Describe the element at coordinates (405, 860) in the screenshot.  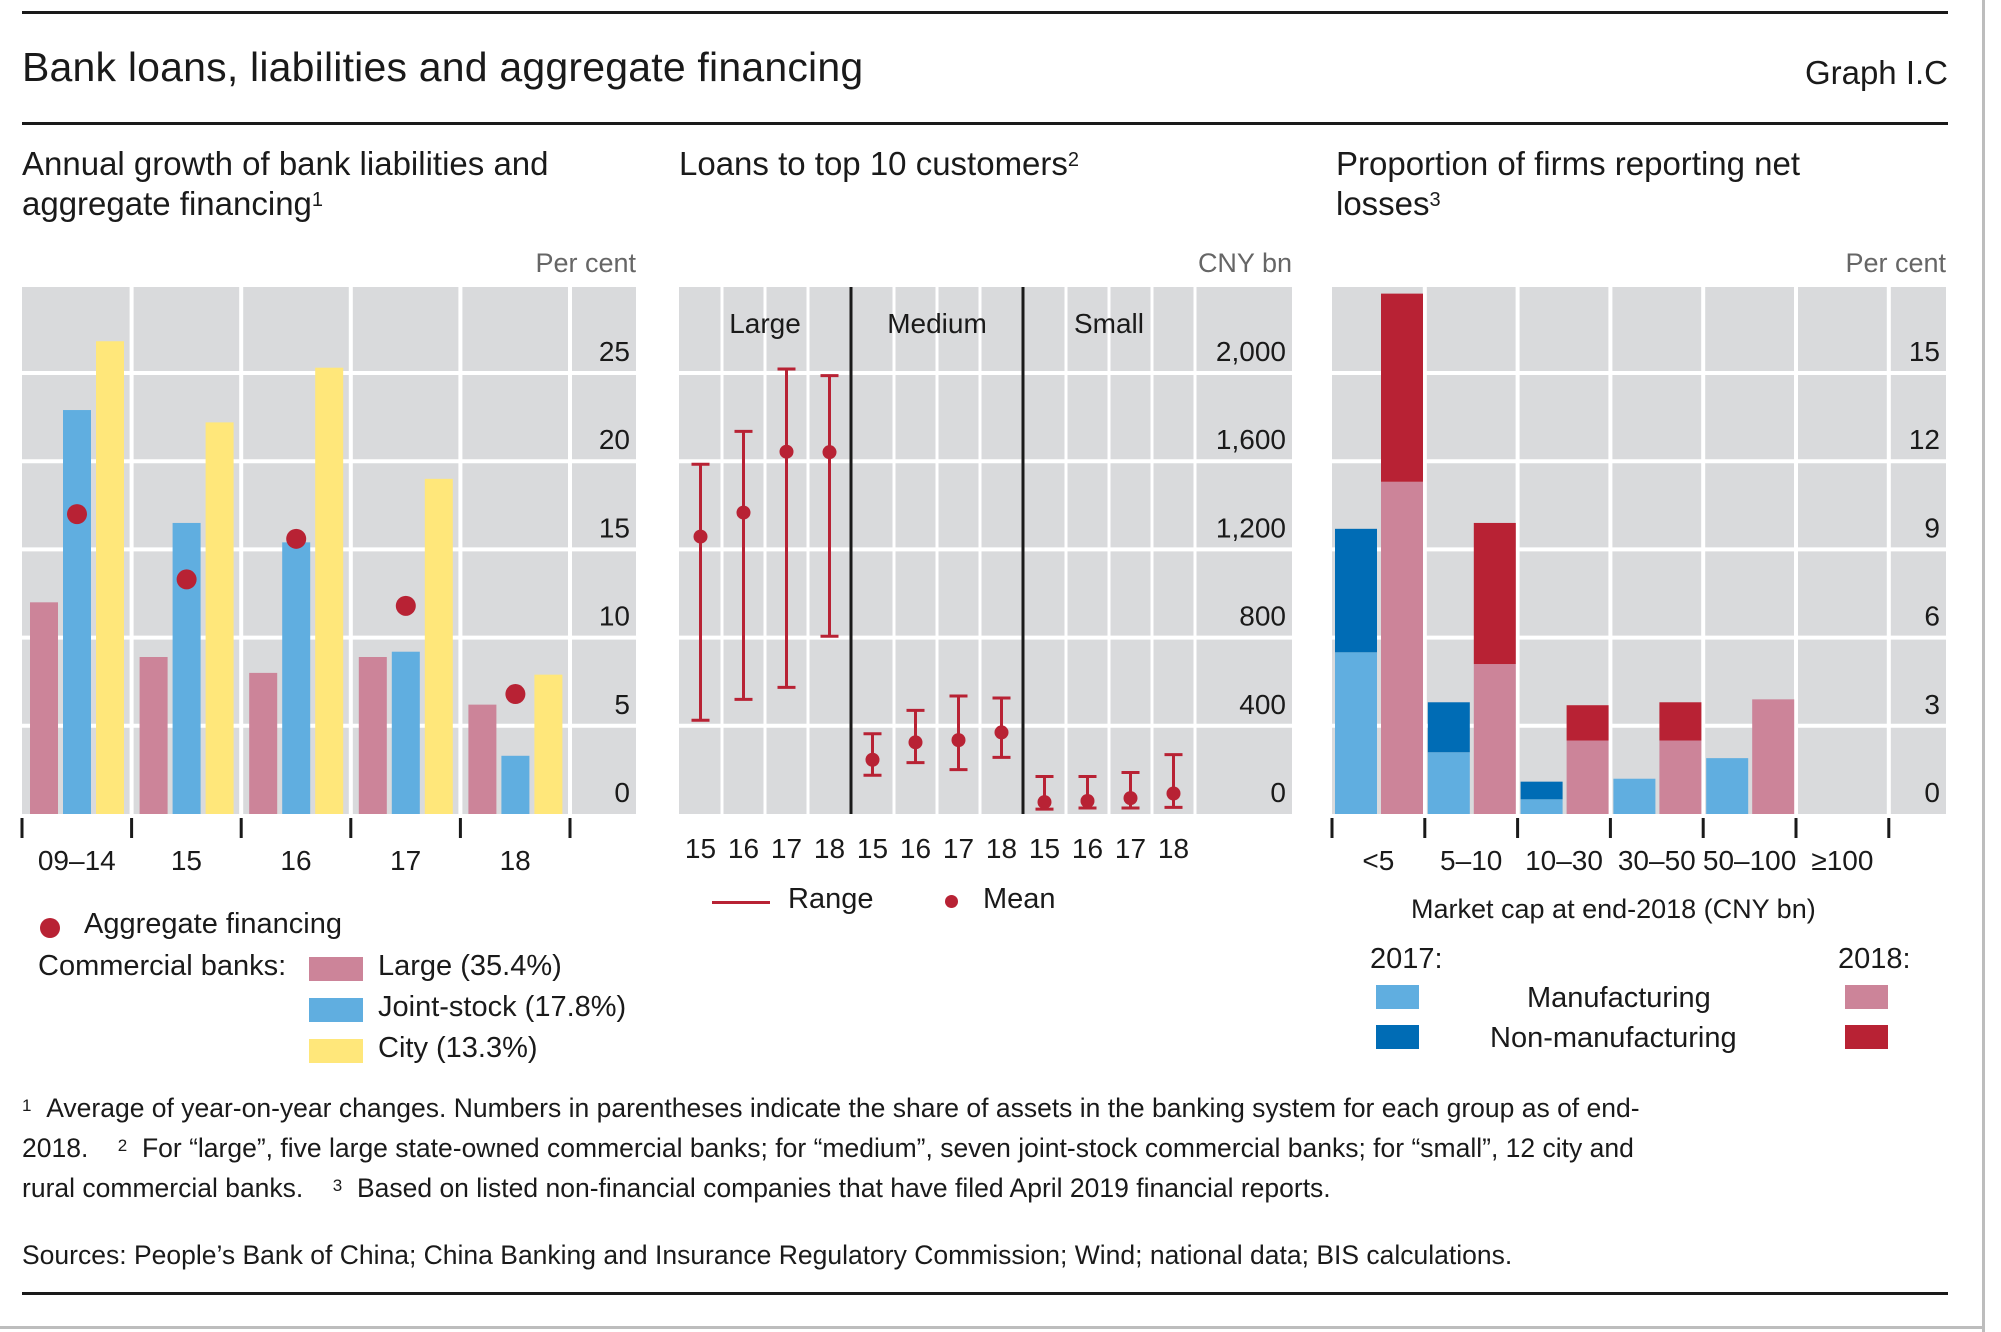
I see `left-x-tick-label: 17` at that location.